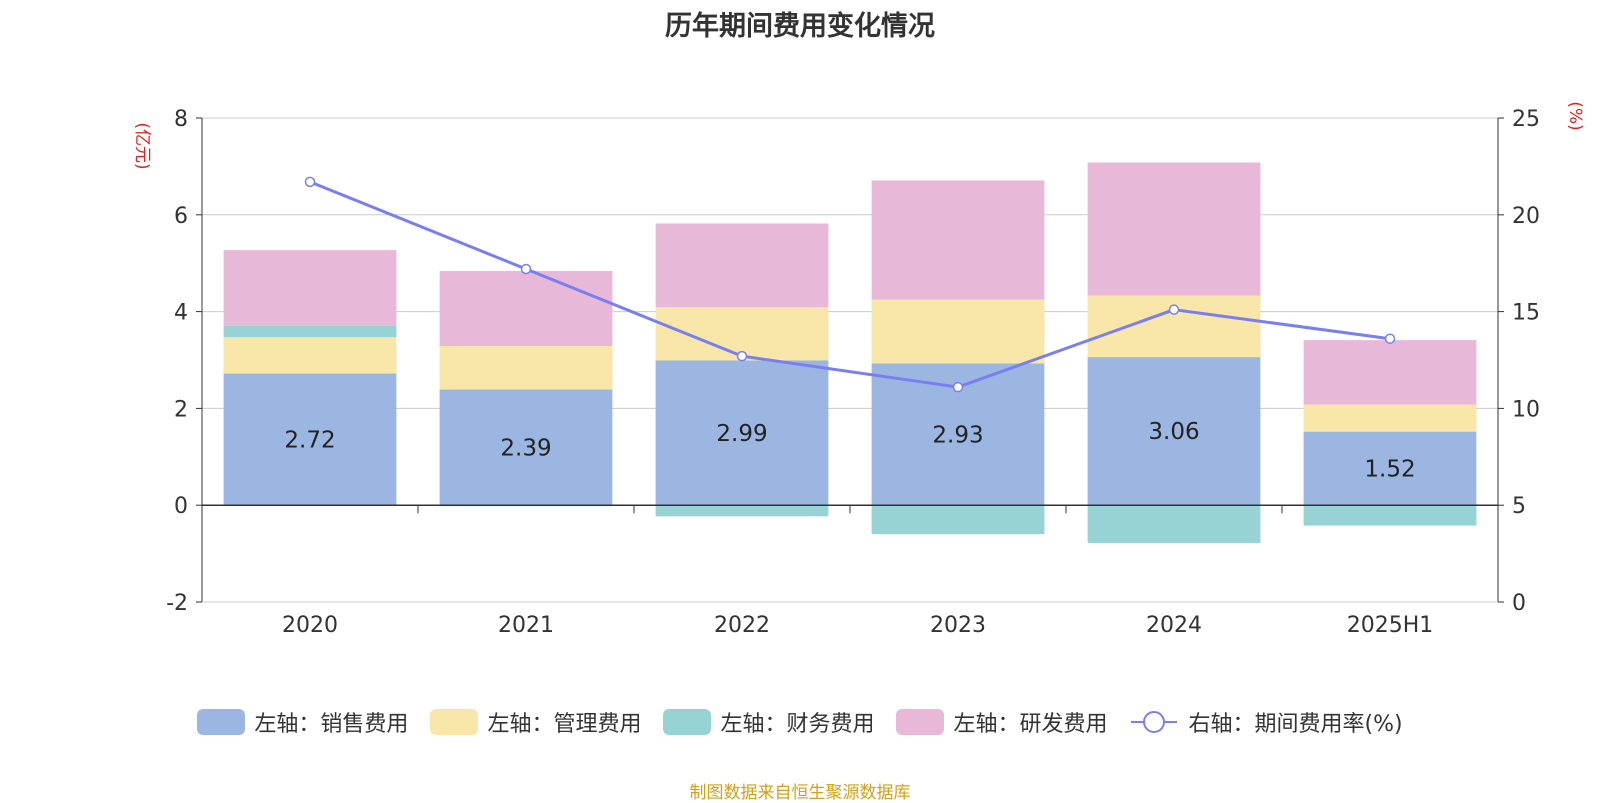  I want to click on chart-title: 历年期间费用变化情况, so click(800, 26).